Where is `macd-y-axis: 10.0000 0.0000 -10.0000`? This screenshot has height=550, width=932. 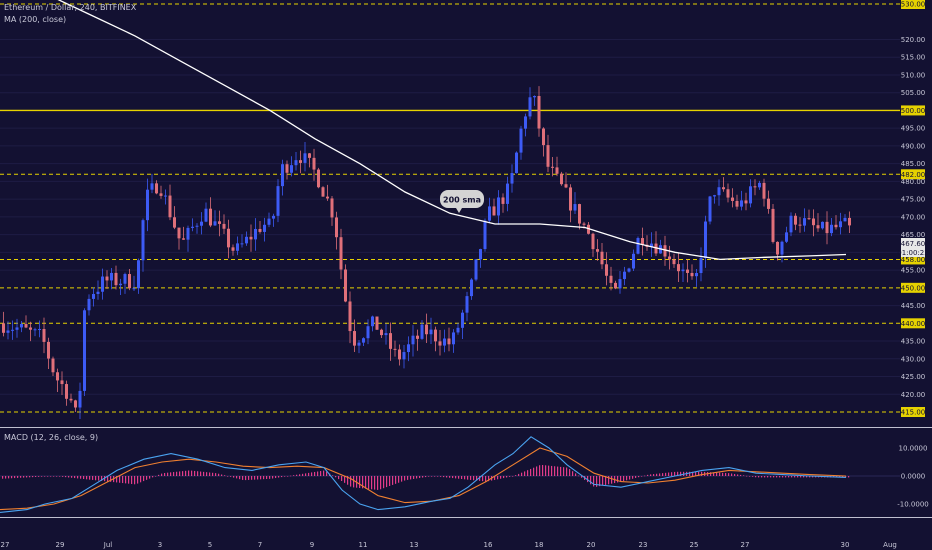
macd-y-axis: 10.0000 0.0000 -10.0000 is located at coordinates (912, 477).